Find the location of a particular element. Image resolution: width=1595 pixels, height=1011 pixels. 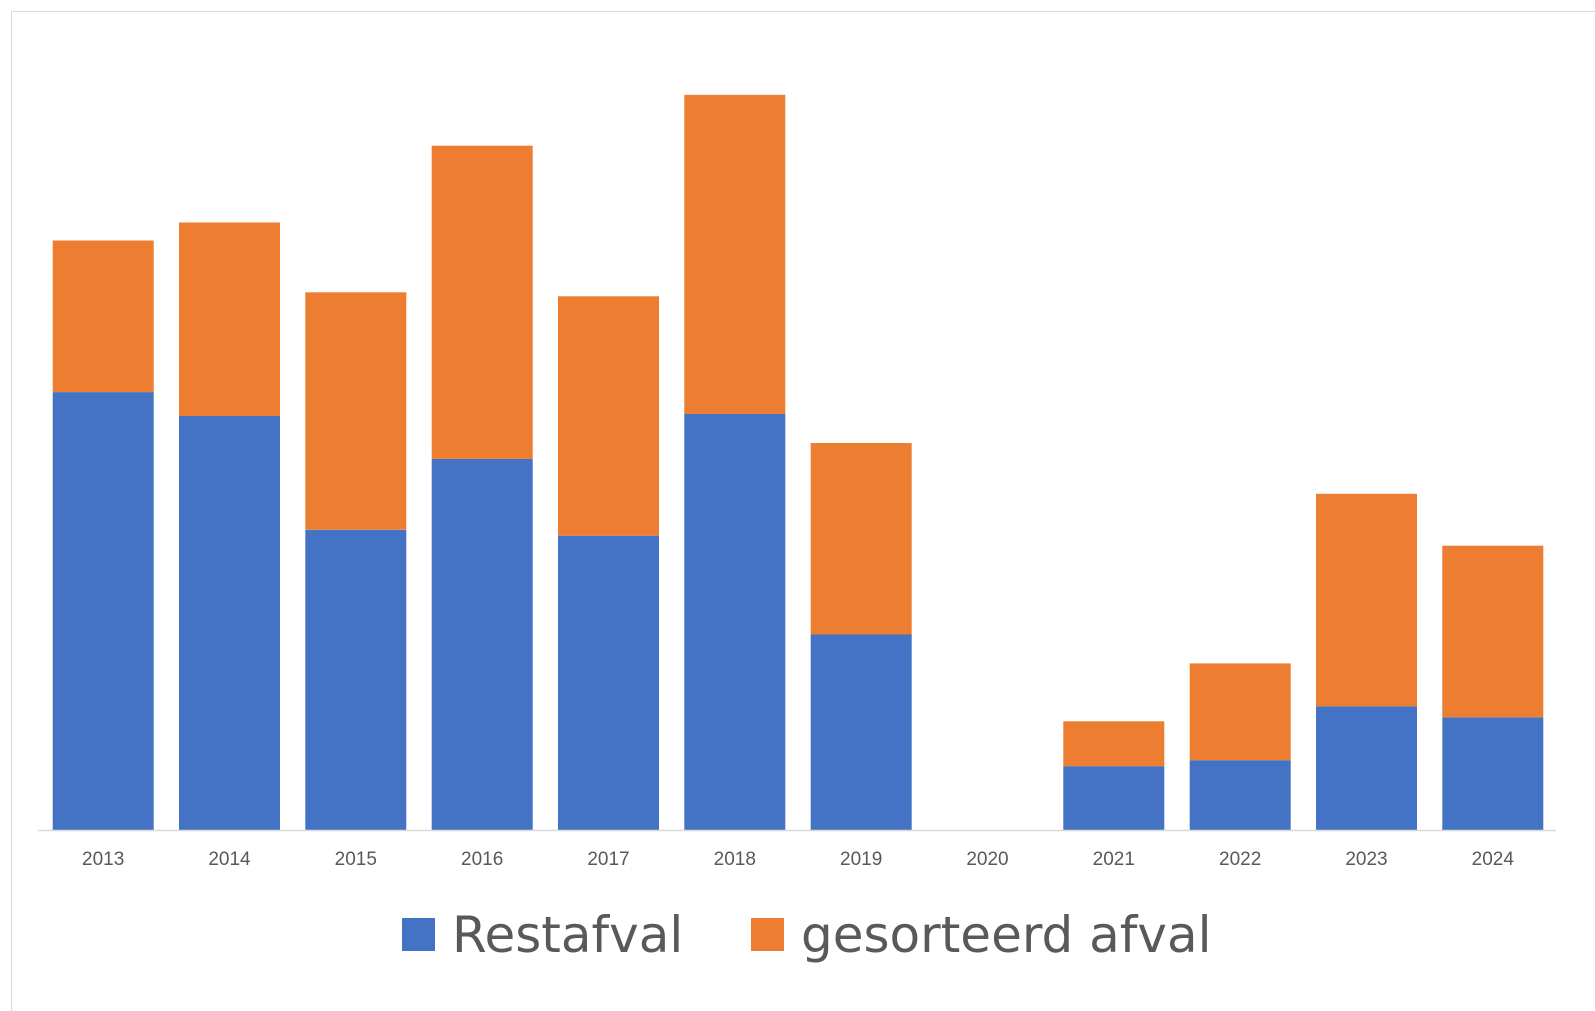

legend: Restafval gesorteerd afval is located at coordinates (807, 935).